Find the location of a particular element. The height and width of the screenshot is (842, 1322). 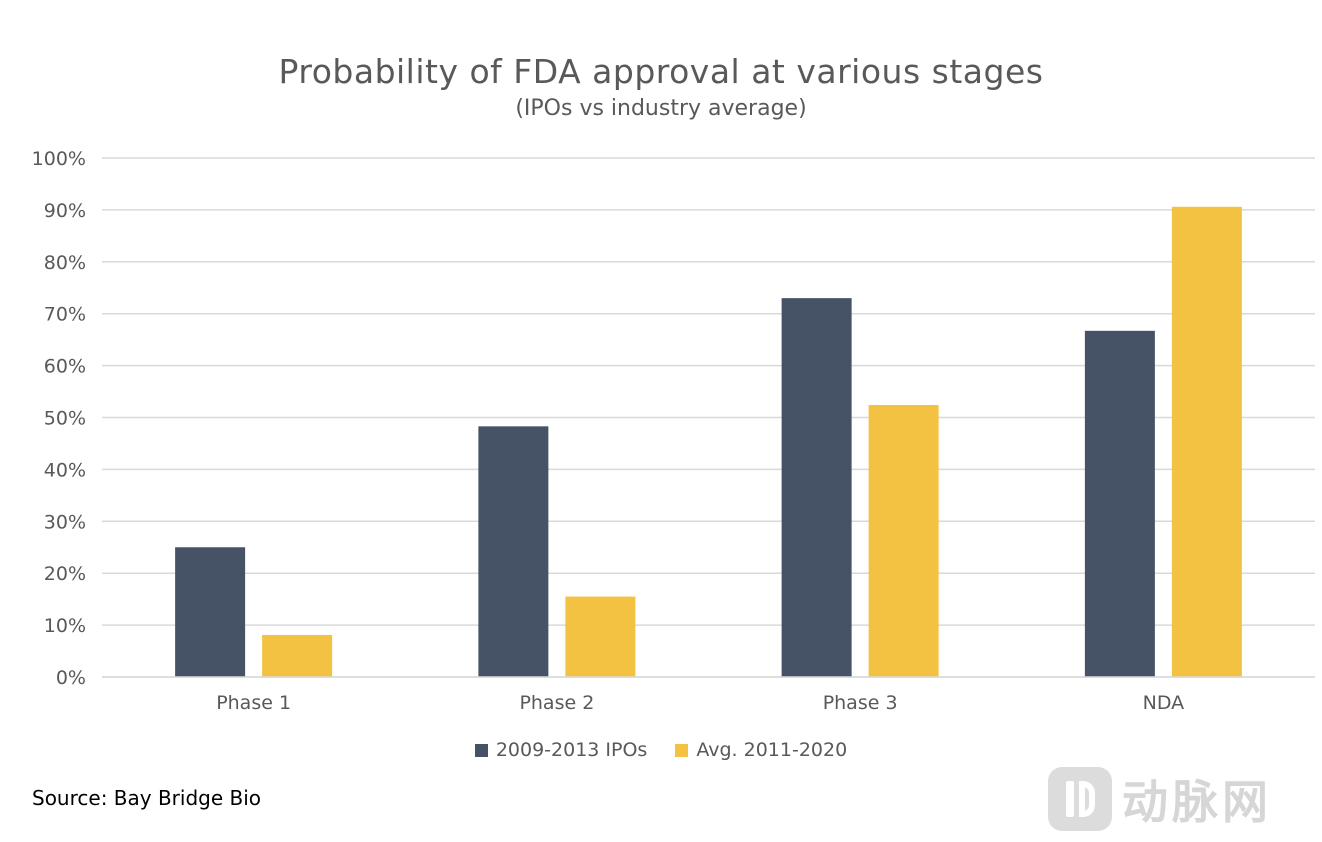

chart-legend: 2009-2013 IPOs Avg. 2011-2020 is located at coordinates (661, 750).